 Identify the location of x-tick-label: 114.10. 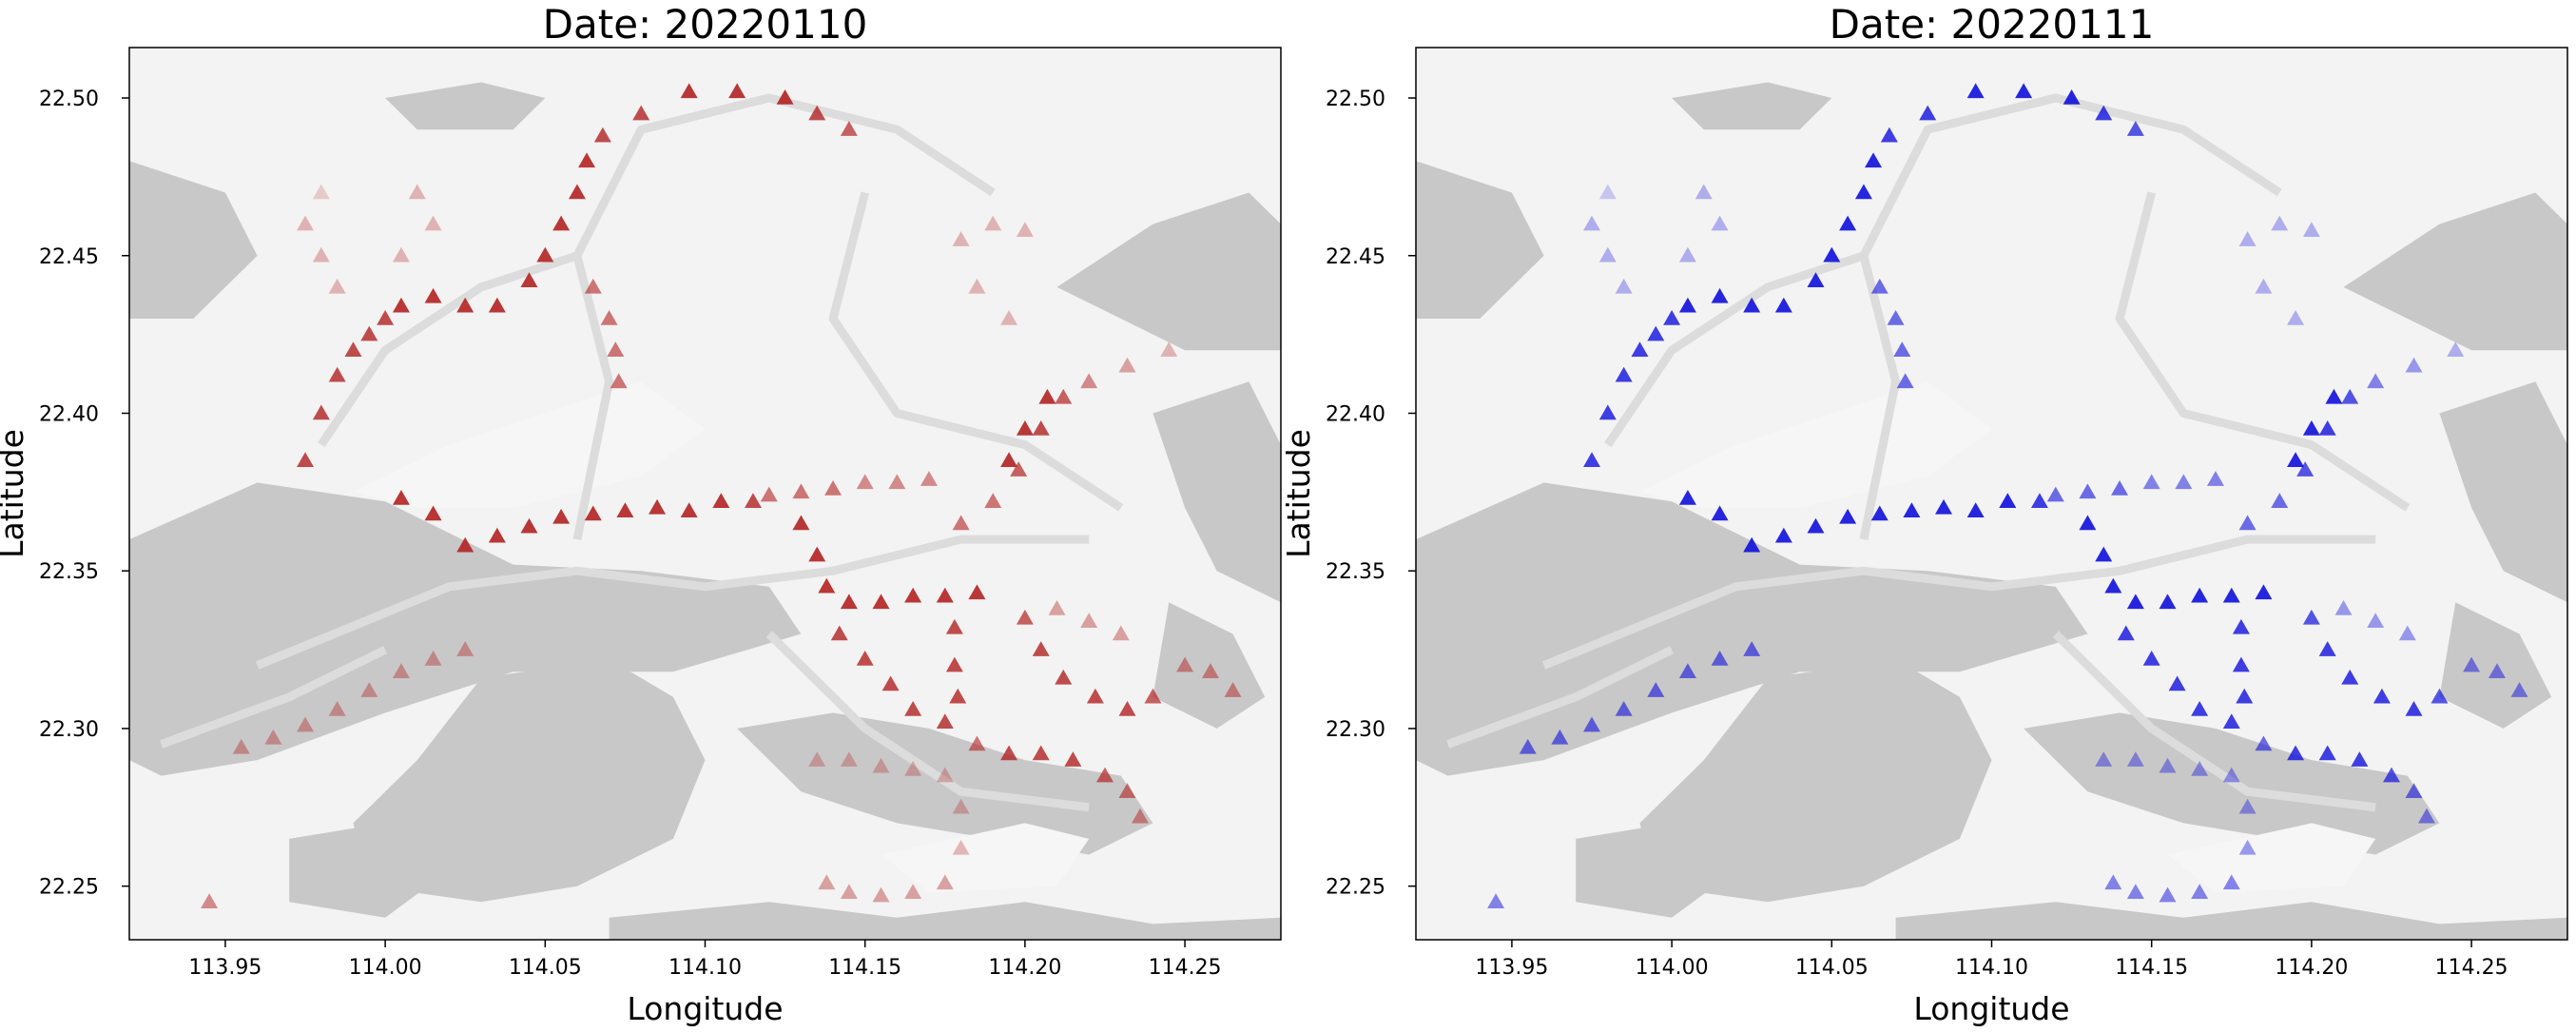
(1991, 968).